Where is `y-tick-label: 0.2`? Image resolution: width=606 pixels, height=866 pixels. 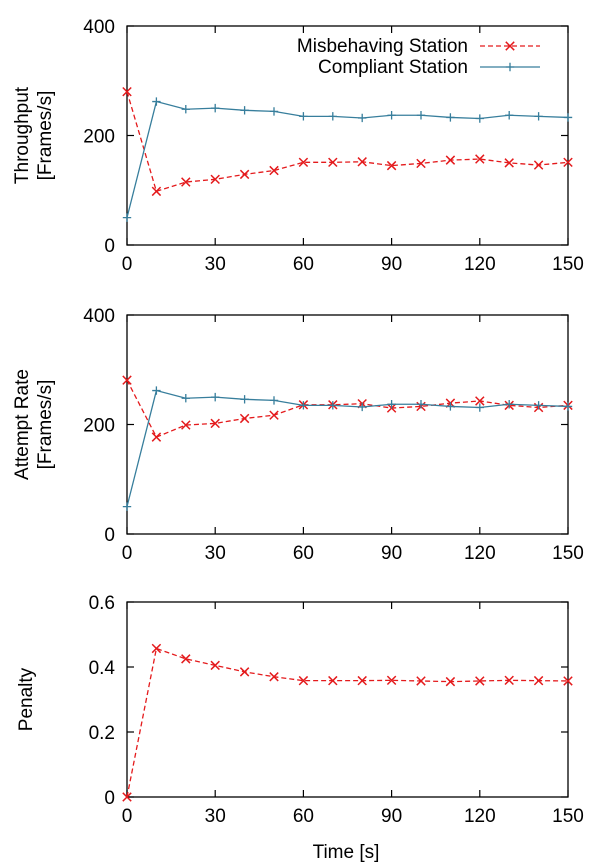 y-tick-label: 0.2 is located at coordinates (102, 733).